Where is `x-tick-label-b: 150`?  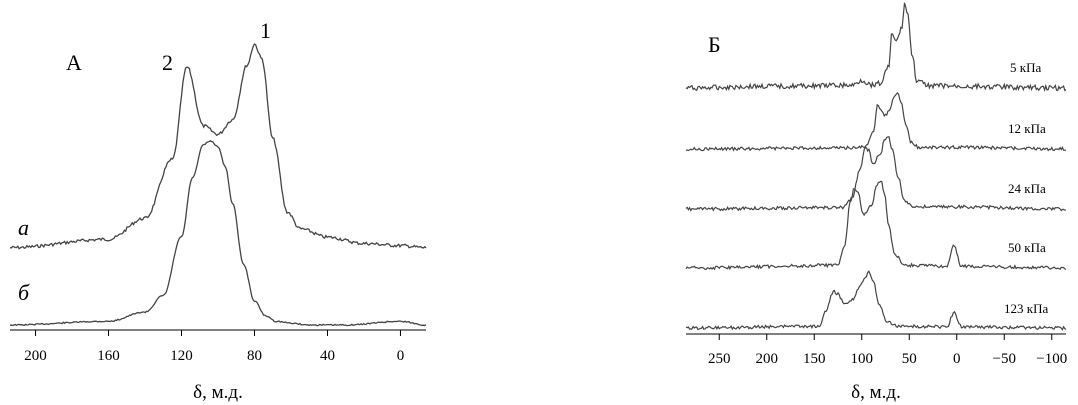
x-tick-label-b: 150 is located at coordinates (814, 359).